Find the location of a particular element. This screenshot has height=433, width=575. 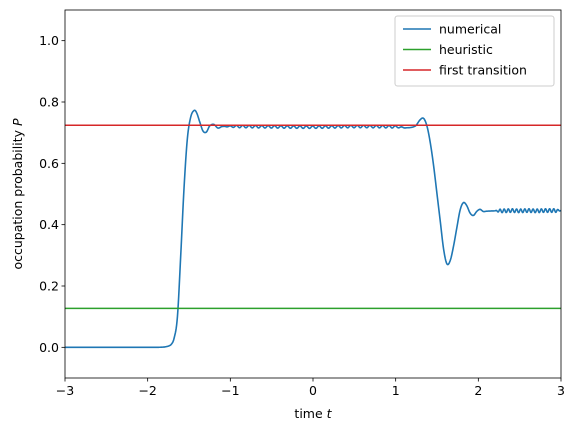

x-tick-label: −1 is located at coordinates (230, 390).